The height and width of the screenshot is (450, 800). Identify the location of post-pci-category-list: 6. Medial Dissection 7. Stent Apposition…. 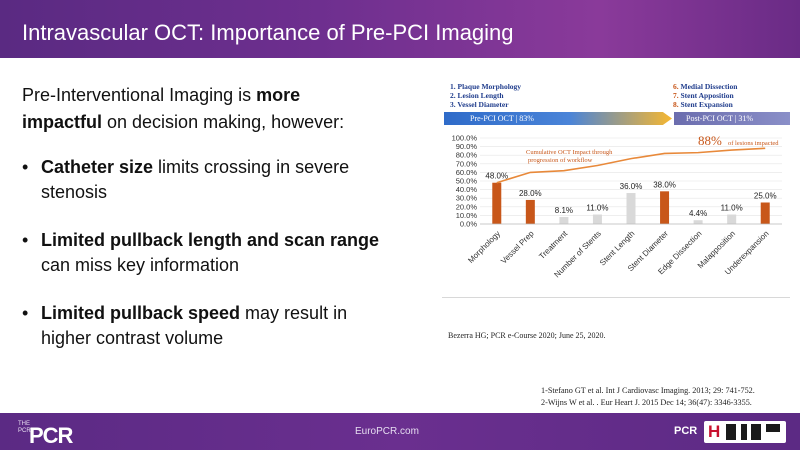
(705, 95).